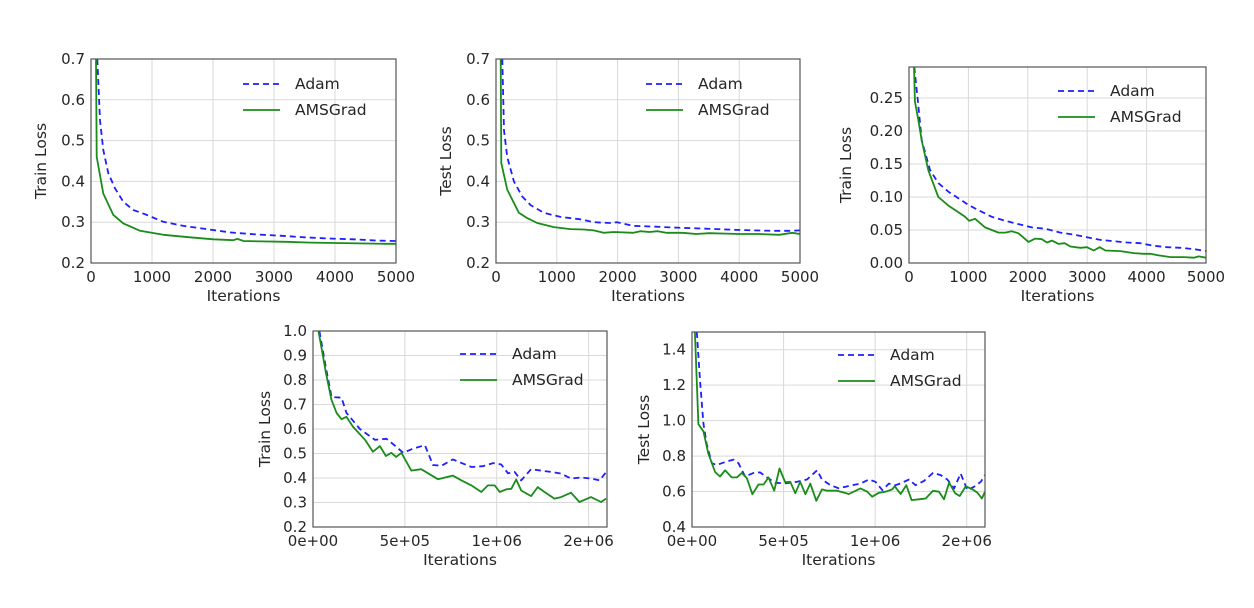 This screenshot has width=1254, height=608. Describe the element at coordinates (674, 350) in the screenshot. I see `y-tick-label: 1.4` at that location.